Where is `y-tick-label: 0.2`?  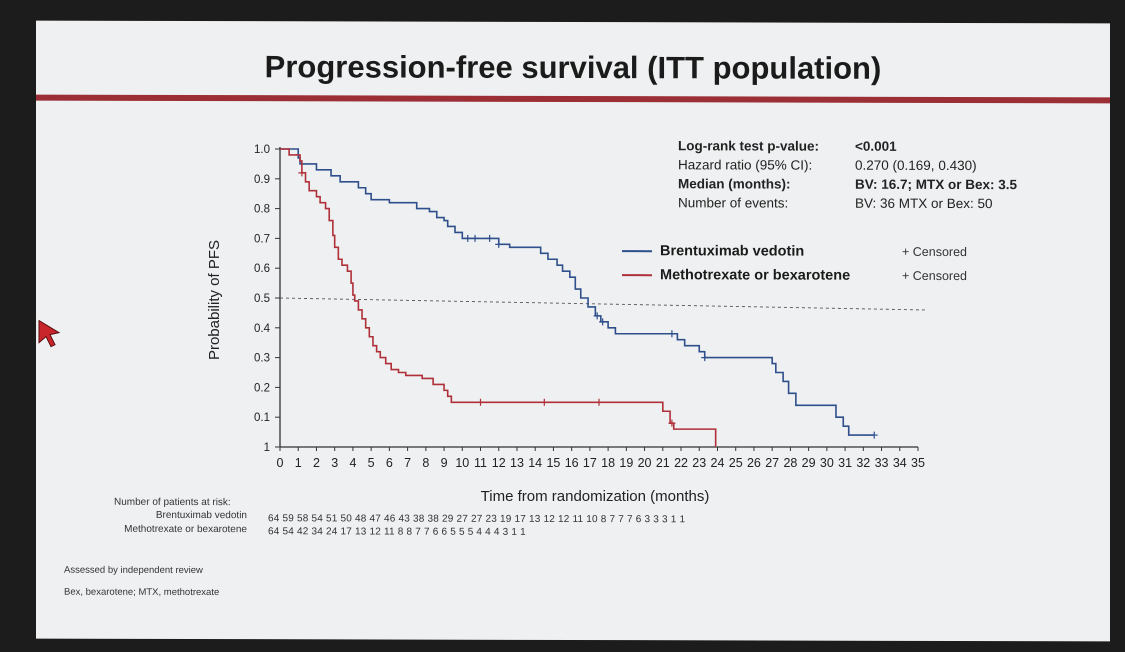 y-tick-label: 0.2 is located at coordinates (262, 388).